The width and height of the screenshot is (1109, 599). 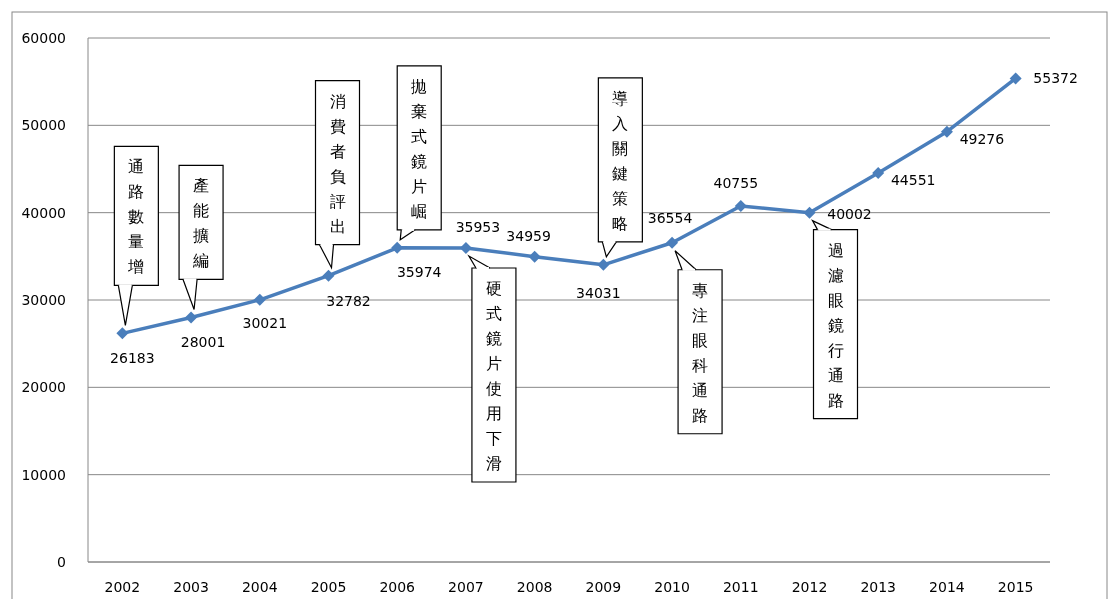 What do you see at coordinates (493, 376) in the screenshot?
I see `annotation: 硬式鏡片使用下滑` at bounding box center [493, 376].